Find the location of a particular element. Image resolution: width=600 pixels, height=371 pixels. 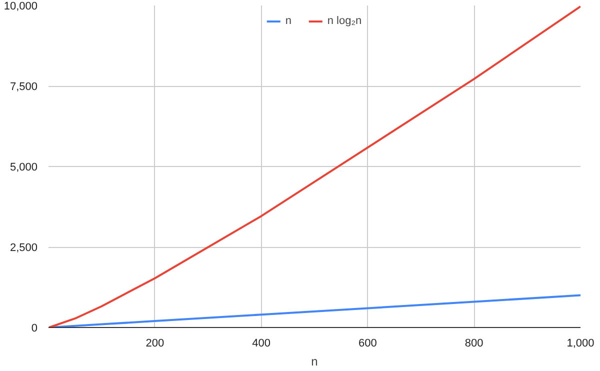

y-tick-label: 10,000 is located at coordinates (21, 6).